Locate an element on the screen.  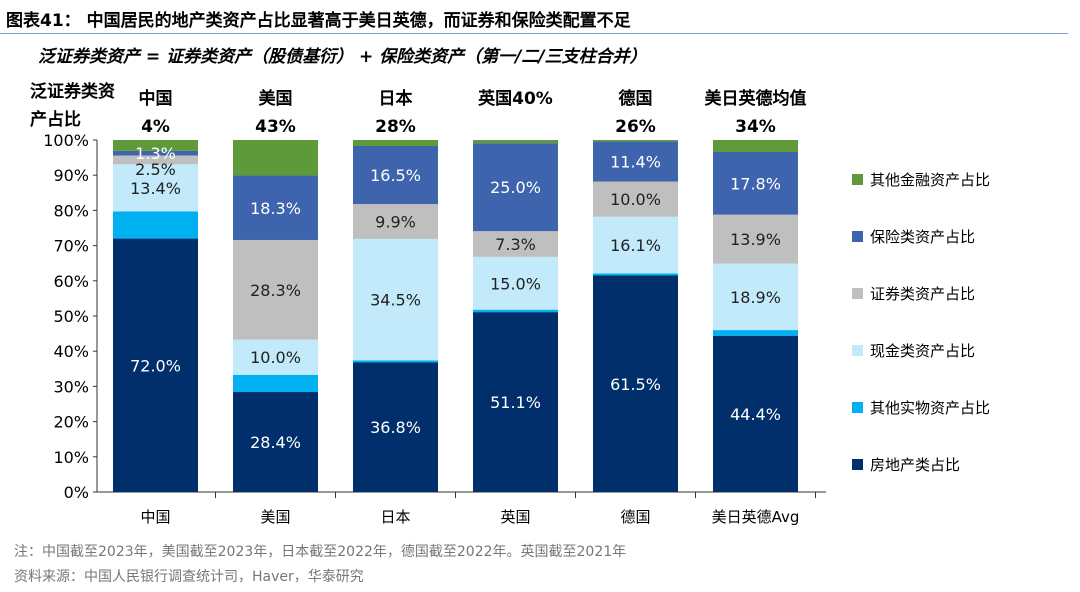
data-label: 28.4% is located at coordinates (275, 442).